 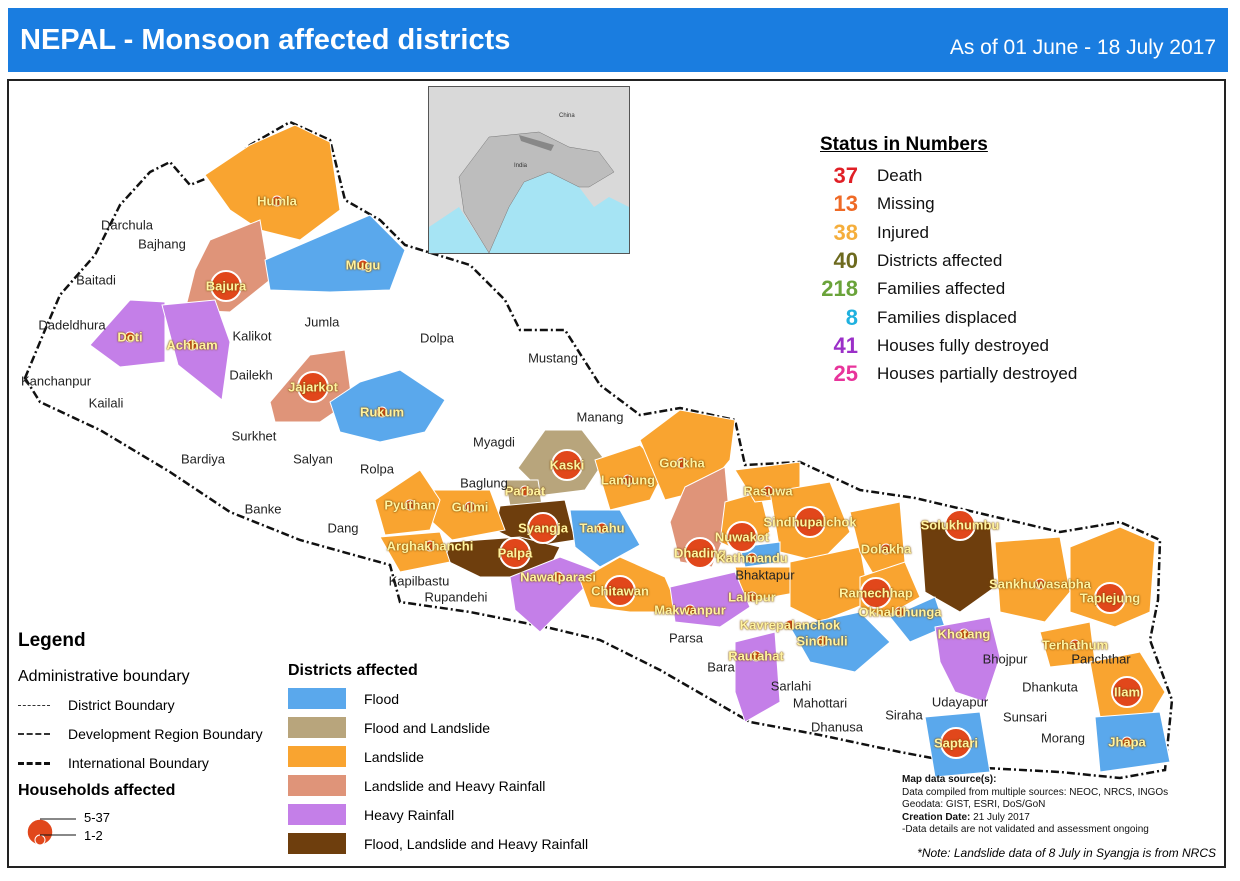 What do you see at coordinates (203, 459) in the screenshot?
I see `district-label-bardiya: Bardiya` at bounding box center [203, 459].